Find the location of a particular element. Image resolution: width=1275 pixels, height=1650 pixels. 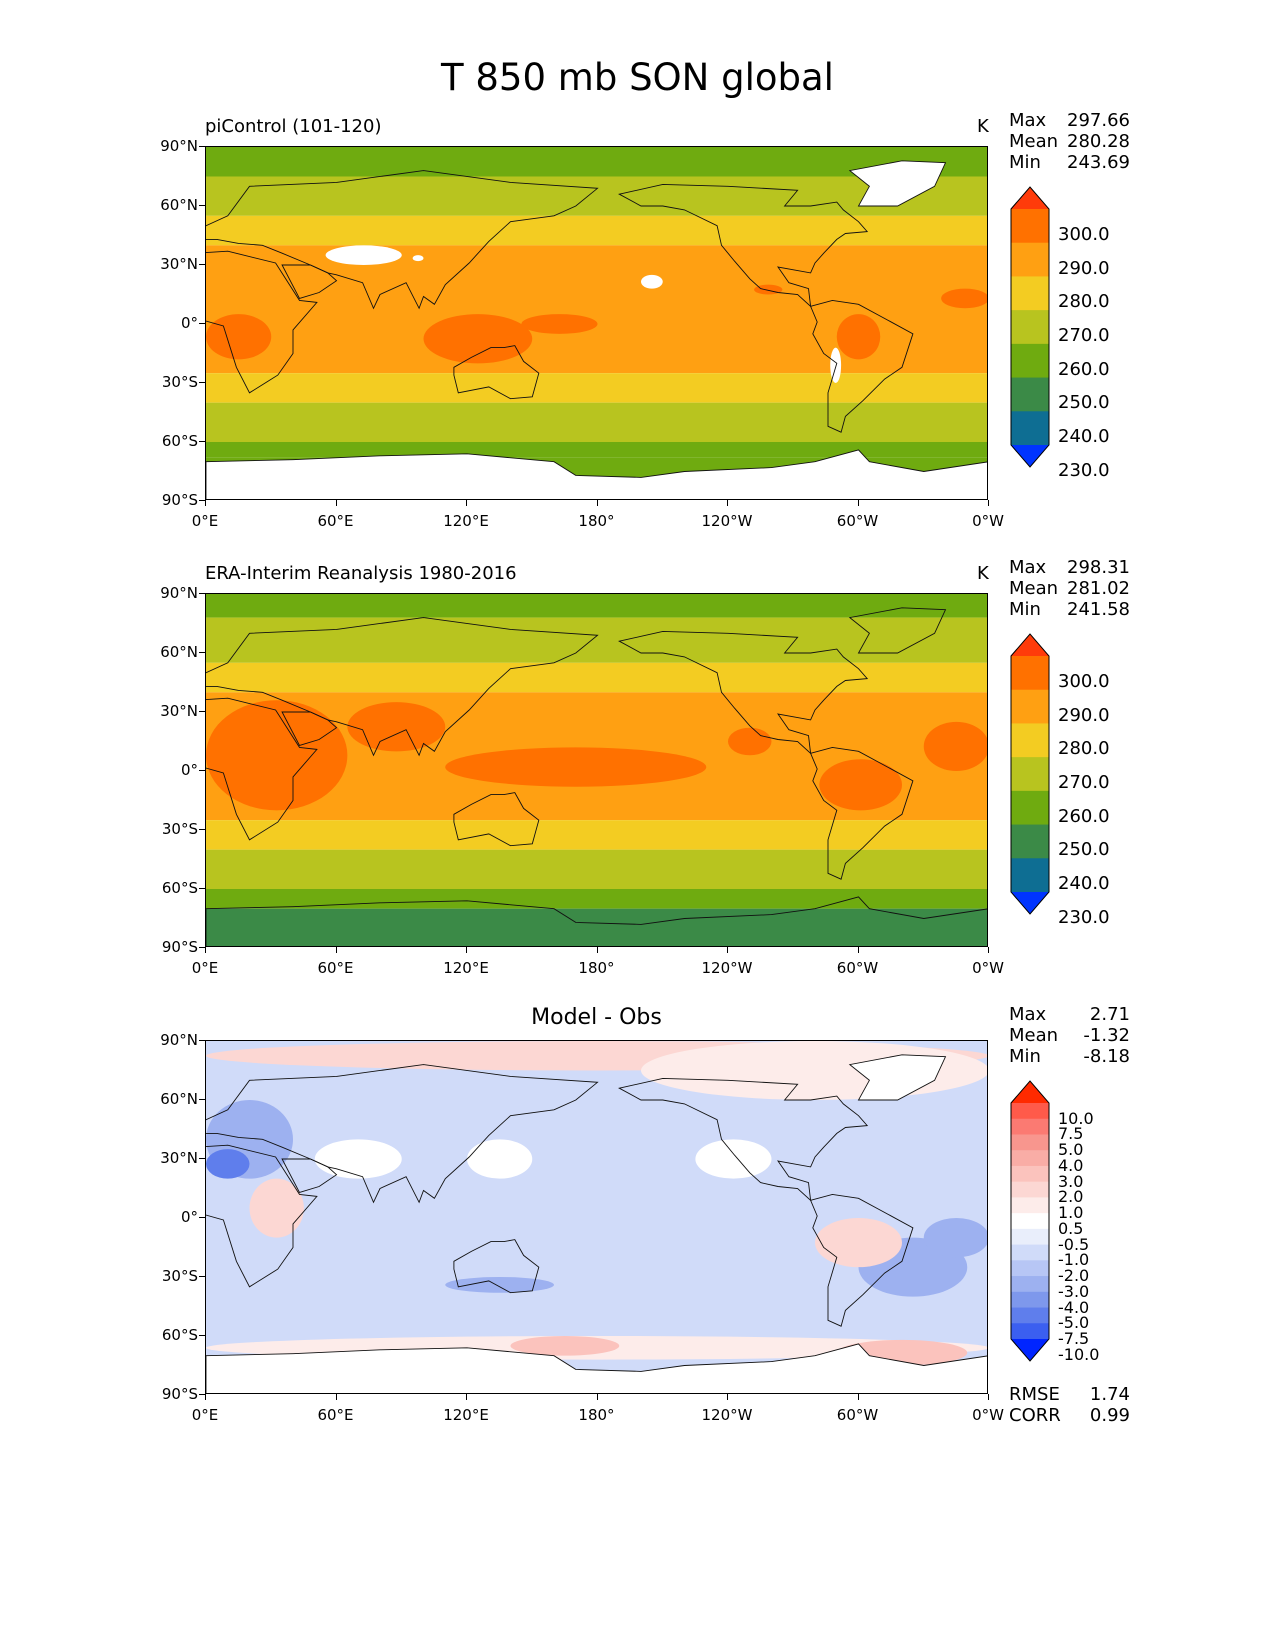

lat-tick-label: 90°N is located at coordinates (179, 593).